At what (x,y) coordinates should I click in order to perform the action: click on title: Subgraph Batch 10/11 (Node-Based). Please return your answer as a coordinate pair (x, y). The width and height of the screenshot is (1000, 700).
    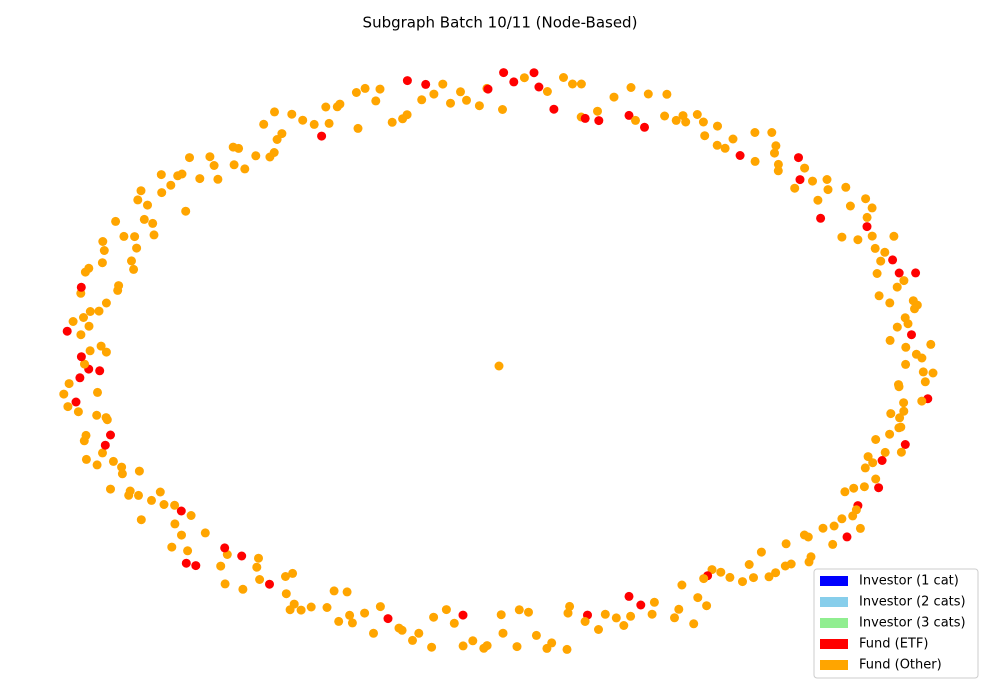
    Looking at the image, I should click on (500, 23).